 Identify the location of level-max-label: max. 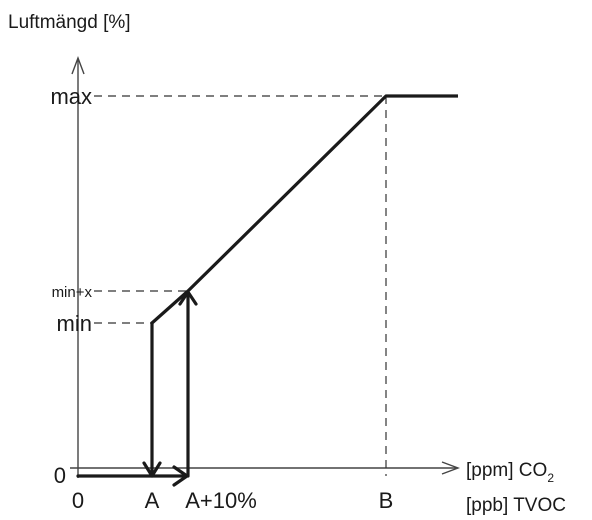
(71, 96).